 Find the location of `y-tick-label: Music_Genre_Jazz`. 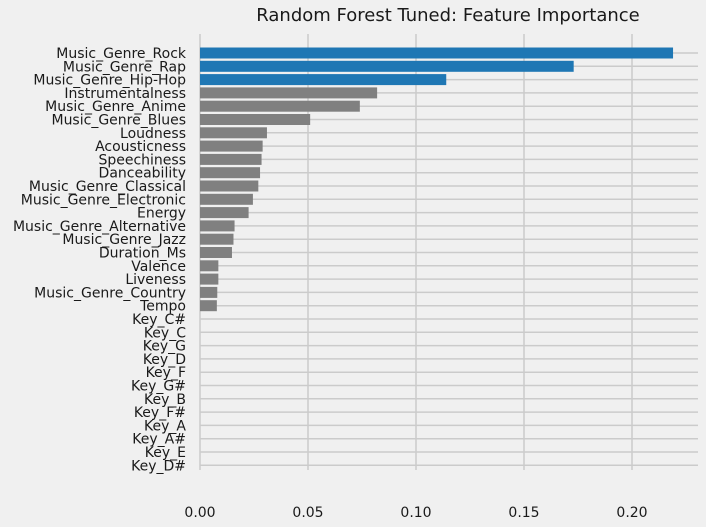

y-tick-label: Music_Genre_Jazz is located at coordinates (124, 240).